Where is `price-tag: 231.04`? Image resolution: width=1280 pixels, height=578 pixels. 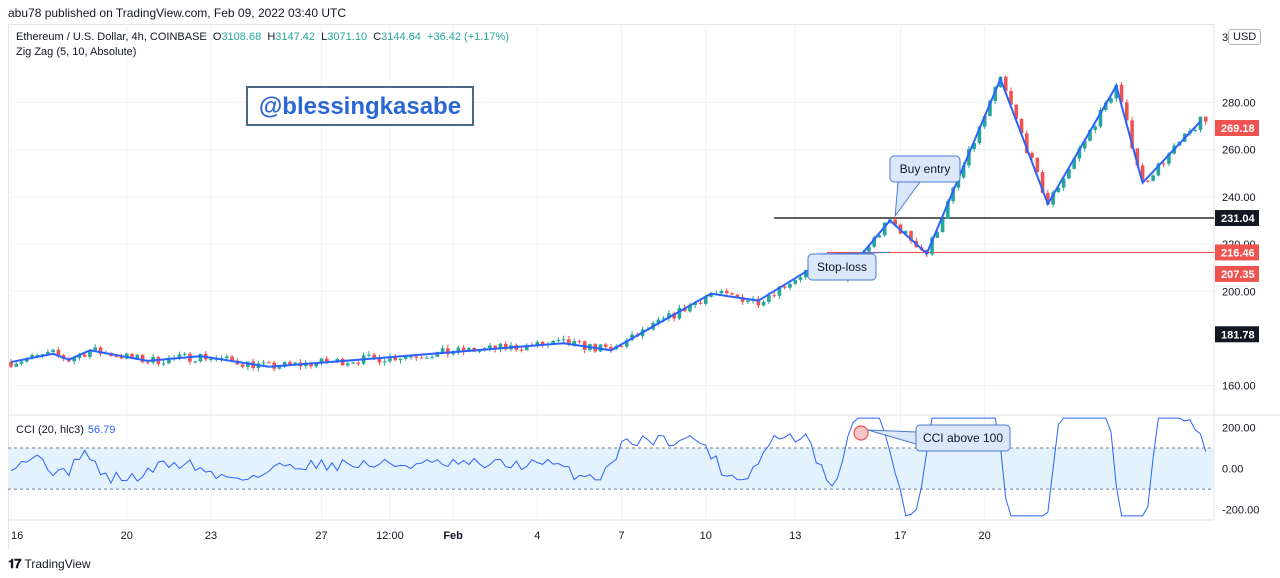
price-tag: 231.04 is located at coordinates (1237, 218).